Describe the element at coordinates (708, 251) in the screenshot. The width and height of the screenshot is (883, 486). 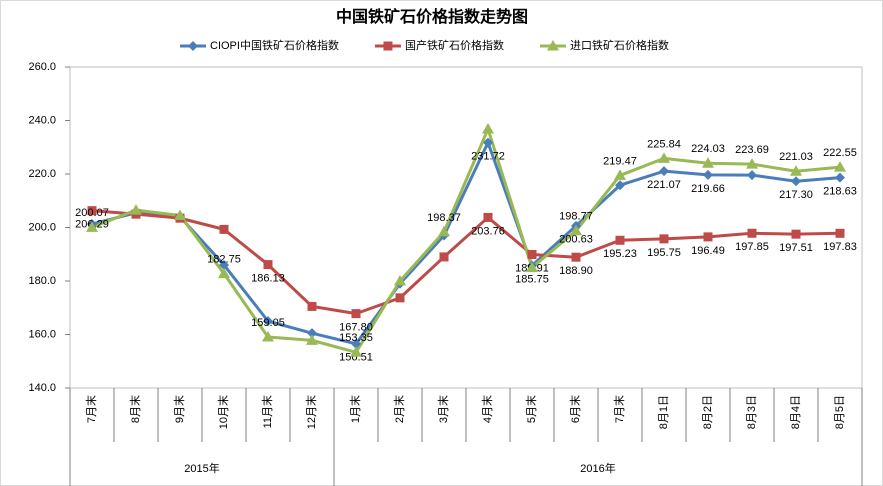
I see `data-label: 196.49` at that location.